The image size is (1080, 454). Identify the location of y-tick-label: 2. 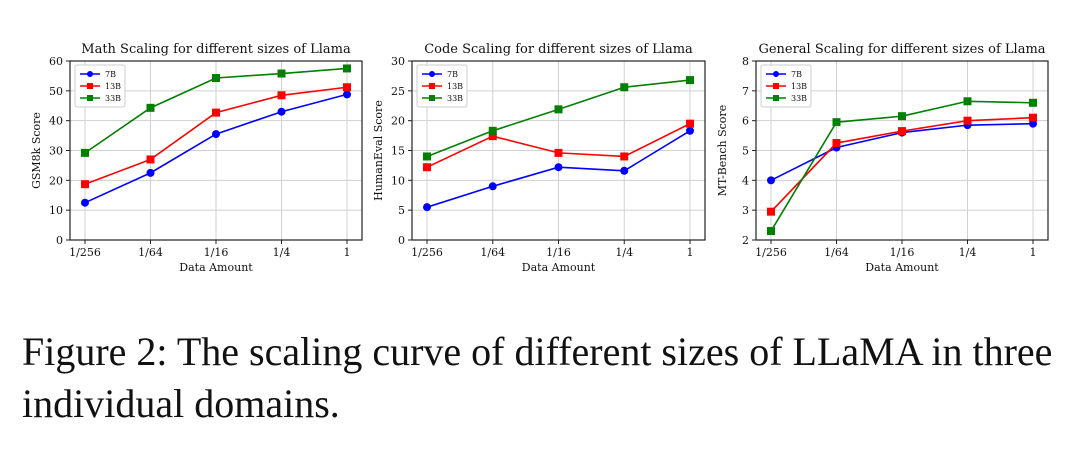
(745, 240).